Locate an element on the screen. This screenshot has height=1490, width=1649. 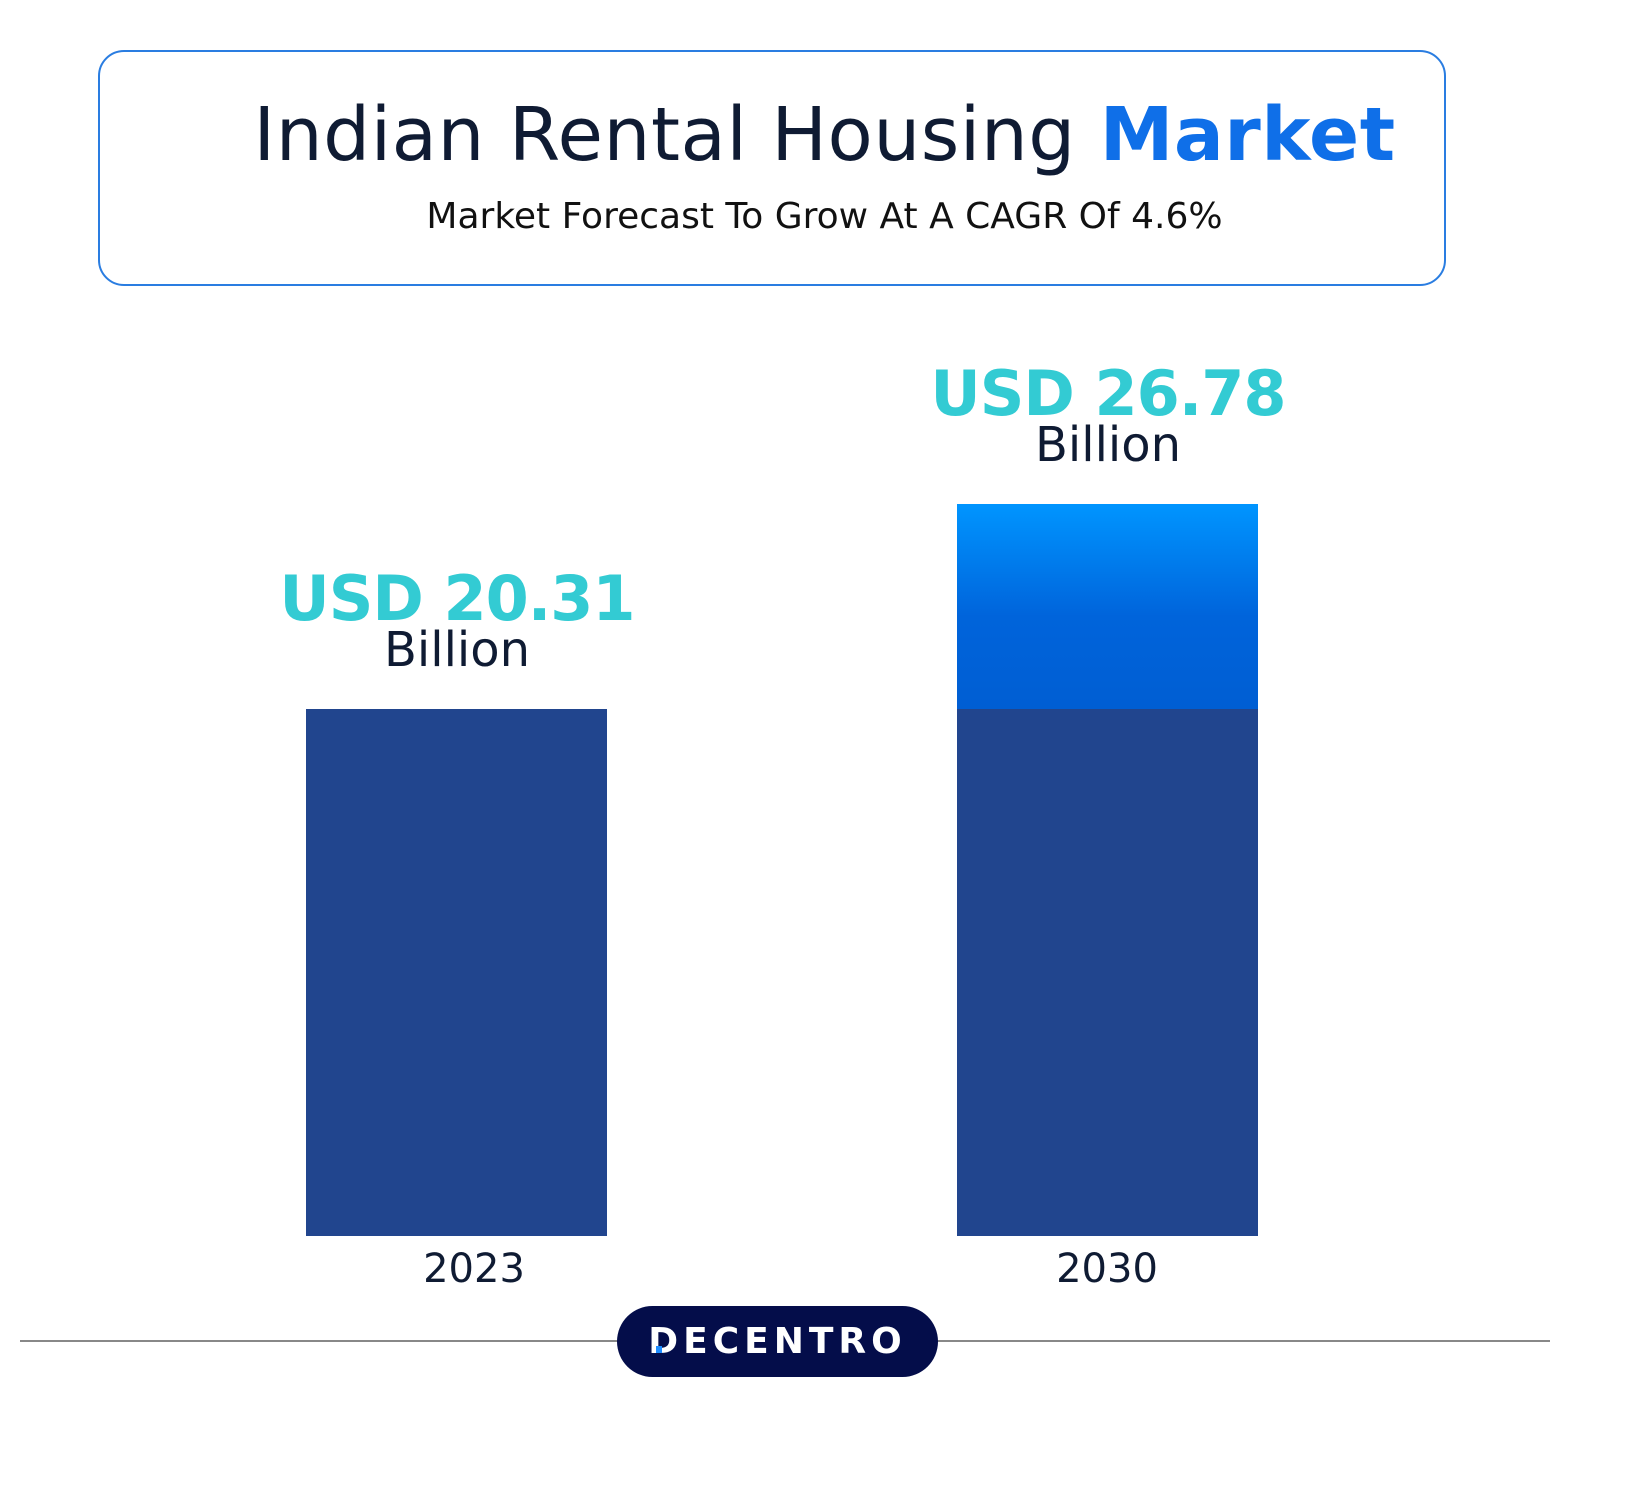
logo-dot-icon is located at coordinates (659, 1349).